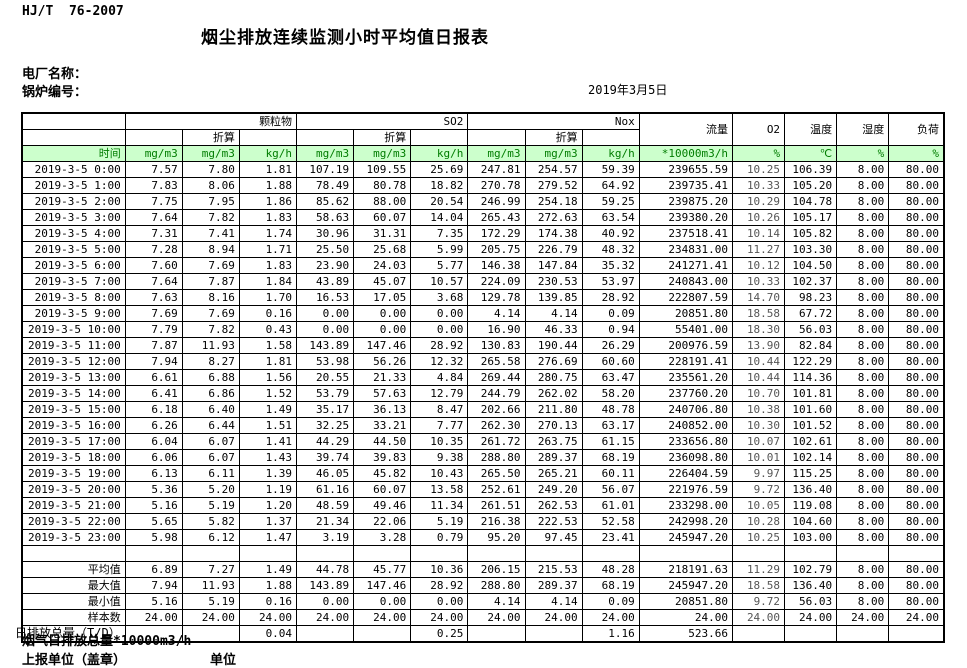  What do you see at coordinates (553, 233) in the screenshot?
I see `value-cell: 174.38` at bounding box center [553, 233].